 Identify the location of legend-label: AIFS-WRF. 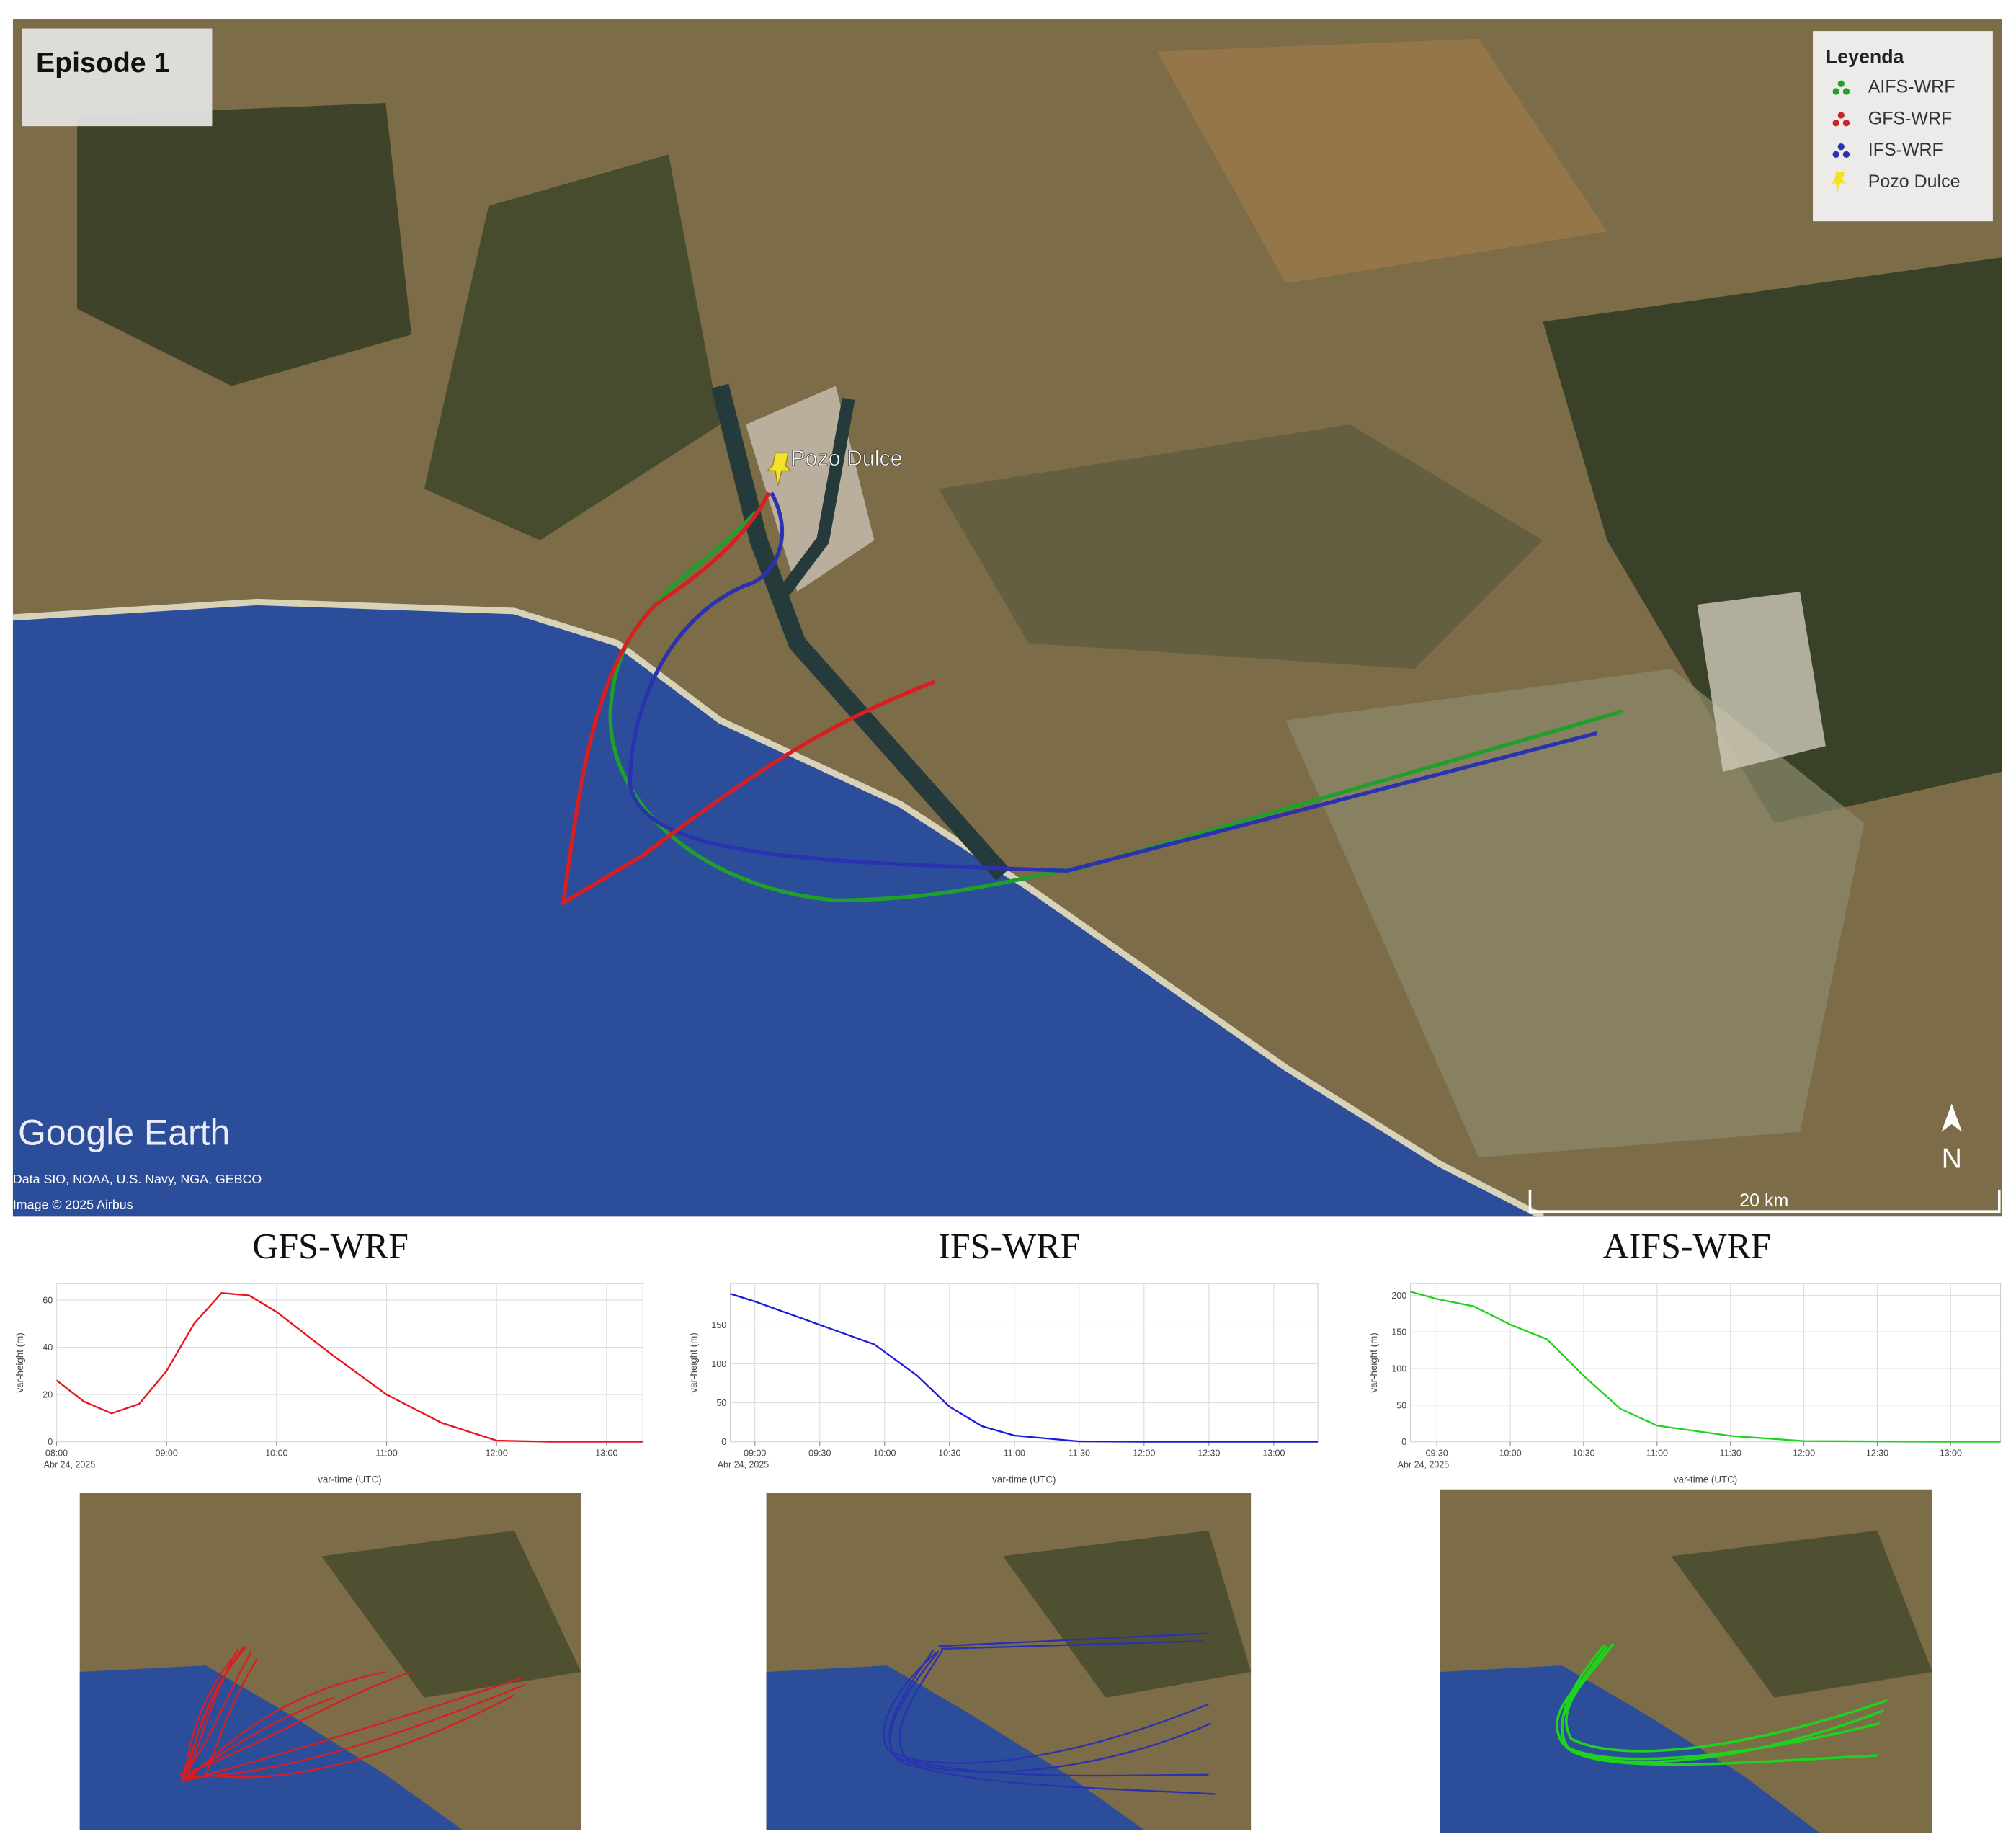
(1911, 87).